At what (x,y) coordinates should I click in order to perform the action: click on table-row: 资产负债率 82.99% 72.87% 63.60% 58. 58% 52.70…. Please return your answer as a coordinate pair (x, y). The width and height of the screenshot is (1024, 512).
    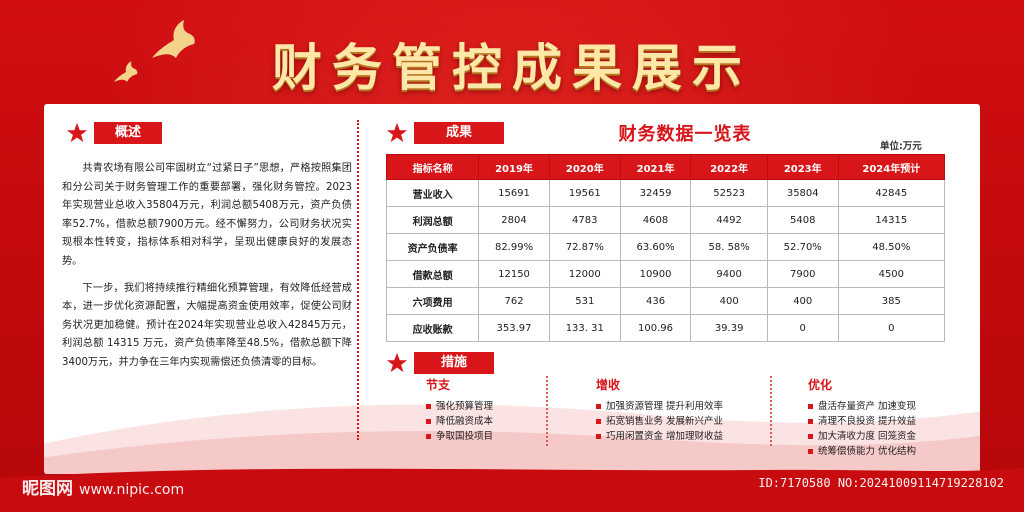
    Looking at the image, I should click on (665, 247).